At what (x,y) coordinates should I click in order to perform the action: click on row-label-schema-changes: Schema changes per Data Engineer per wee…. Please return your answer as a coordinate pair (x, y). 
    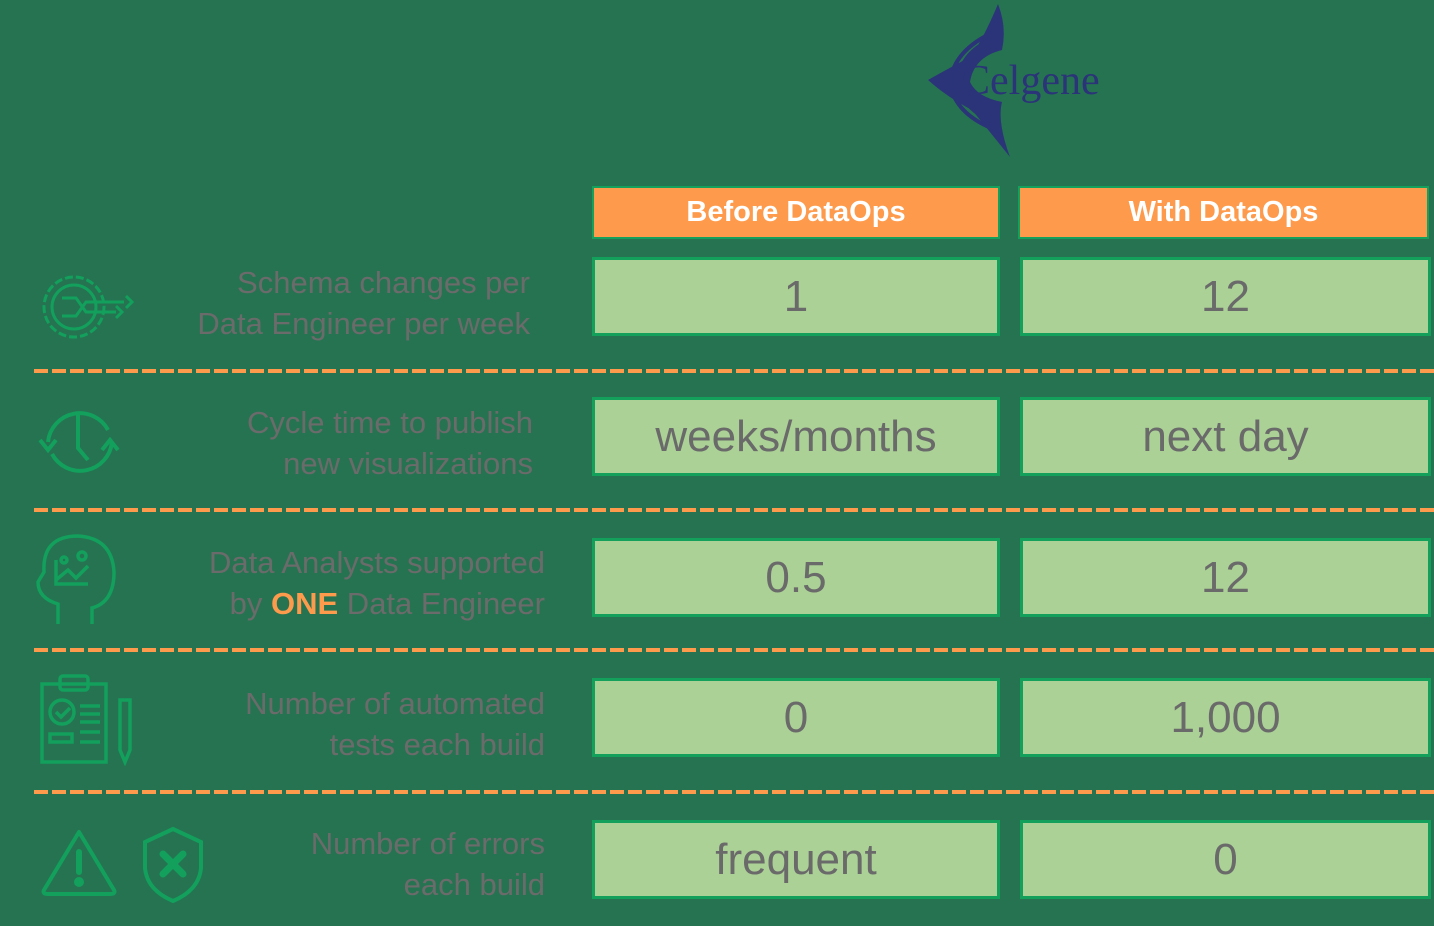
    Looking at the image, I should click on (363, 303).